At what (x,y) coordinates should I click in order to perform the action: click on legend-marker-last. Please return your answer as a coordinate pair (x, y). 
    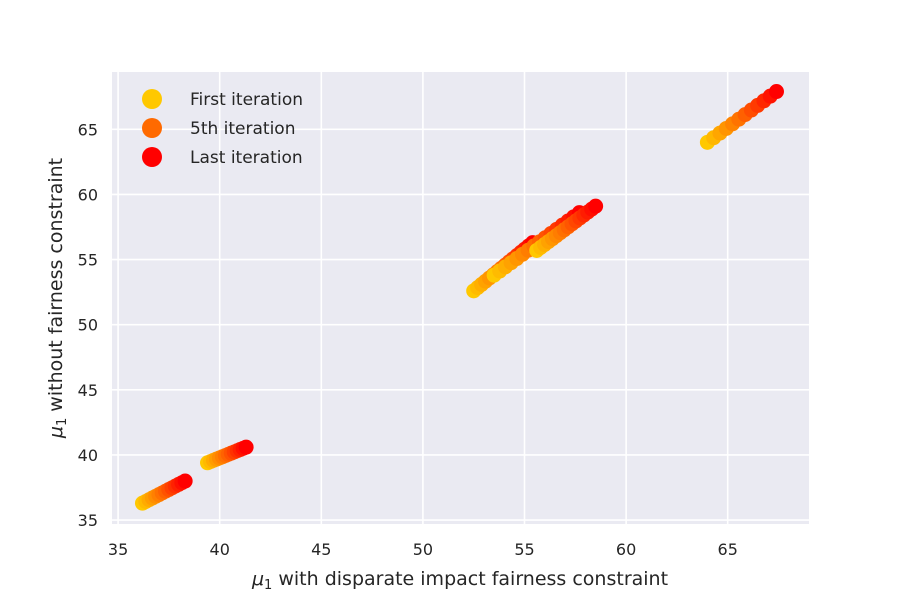
    Looking at the image, I should click on (152, 157).